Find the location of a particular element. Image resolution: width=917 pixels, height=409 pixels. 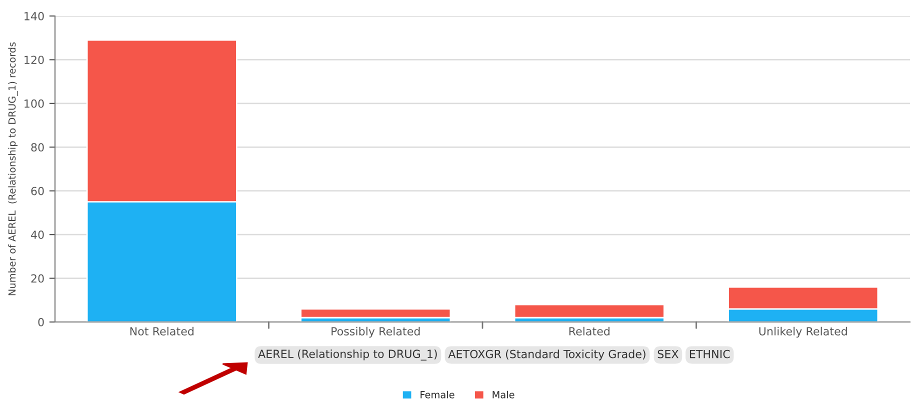

text: SEX is located at coordinates (668, 354).